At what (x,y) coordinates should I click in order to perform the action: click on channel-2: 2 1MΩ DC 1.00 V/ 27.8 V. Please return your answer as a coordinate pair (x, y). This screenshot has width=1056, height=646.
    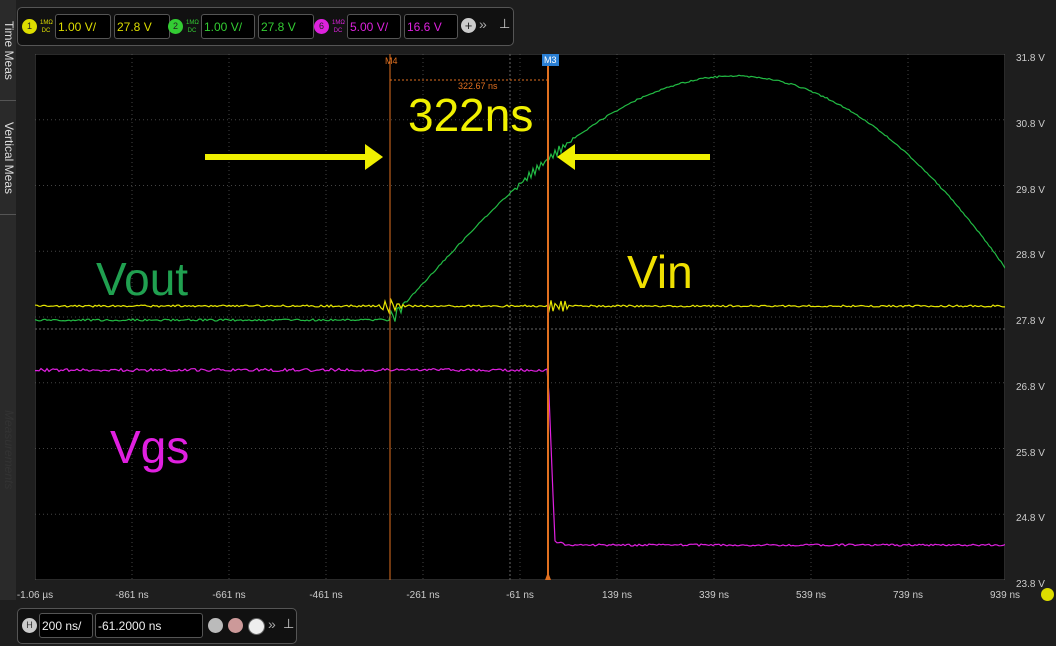
    Looking at the image, I should click on (241, 26).